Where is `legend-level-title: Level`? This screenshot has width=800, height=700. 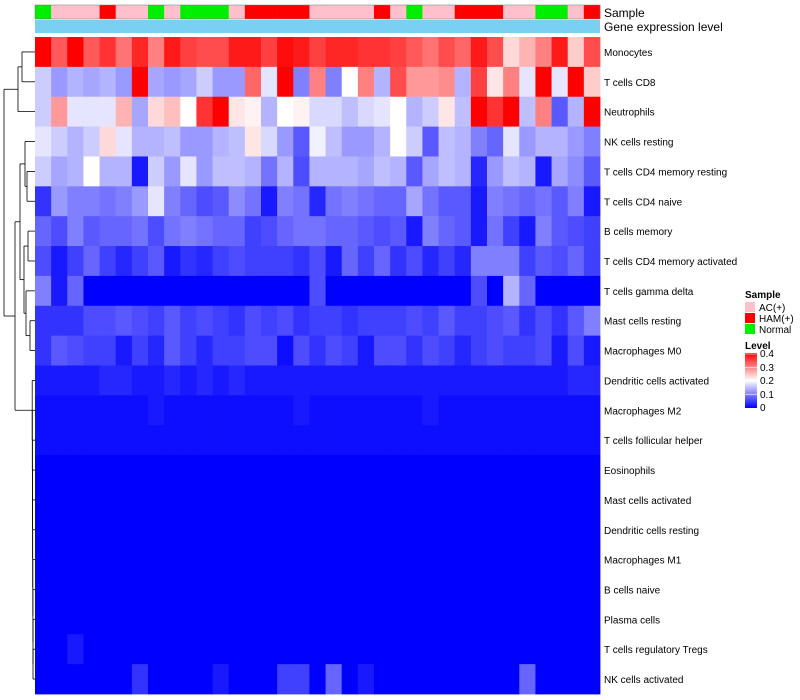
legend-level-title: Level is located at coordinates (758, 346).